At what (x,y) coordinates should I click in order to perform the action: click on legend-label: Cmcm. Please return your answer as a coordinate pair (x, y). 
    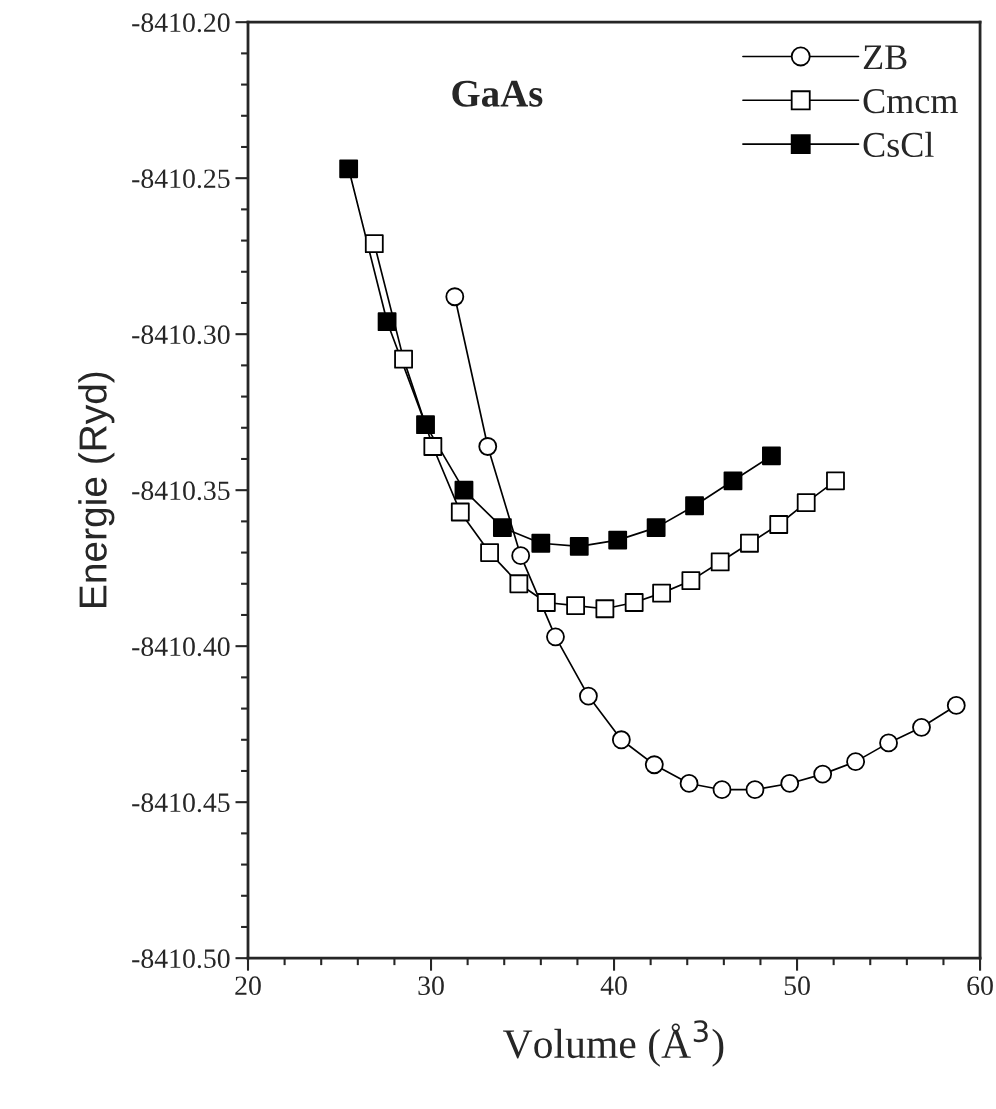
    Looking at the image, I should click on (910, 101).